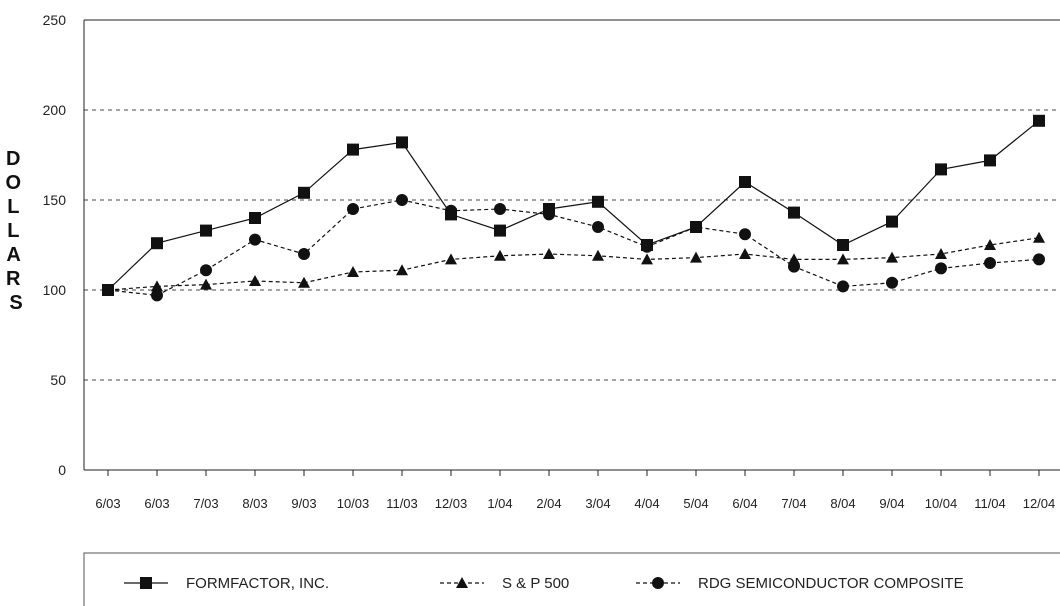  What do you see at coordinates (15, 303) in the screenshot?
I see `y-axis-label-letter: S` at bounding box center [15, 303].